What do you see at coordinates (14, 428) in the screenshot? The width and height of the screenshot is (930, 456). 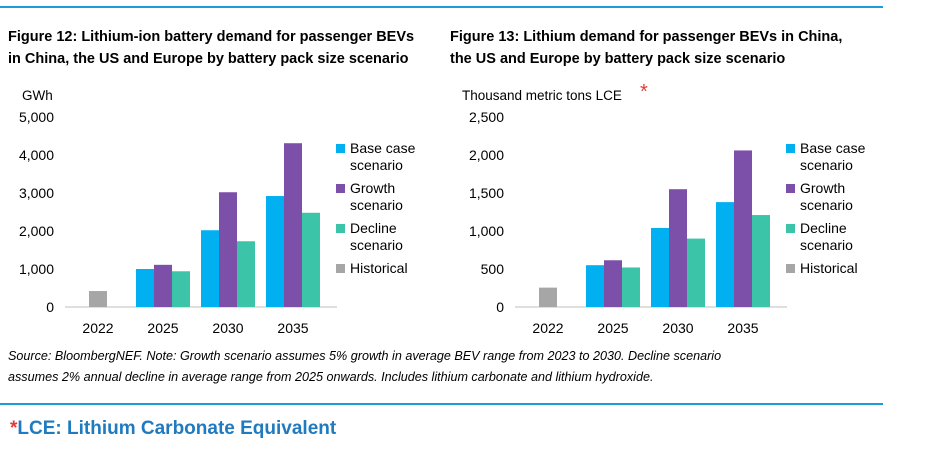 I see `asterisk: *` at bounding box center [14, 428].